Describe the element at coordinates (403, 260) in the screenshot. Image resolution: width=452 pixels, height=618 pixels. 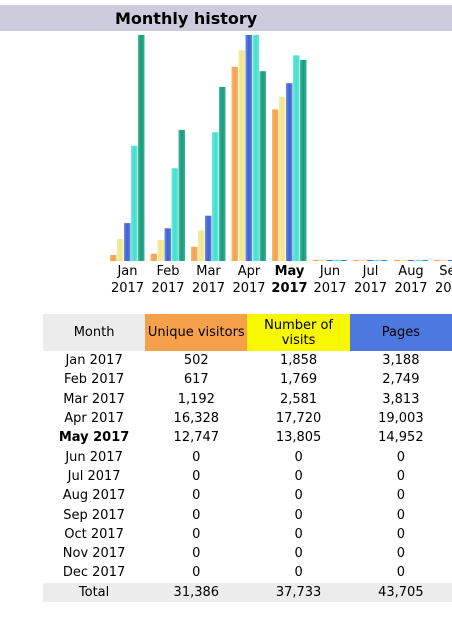
I see `bar-visits-aug-2017` at that location.